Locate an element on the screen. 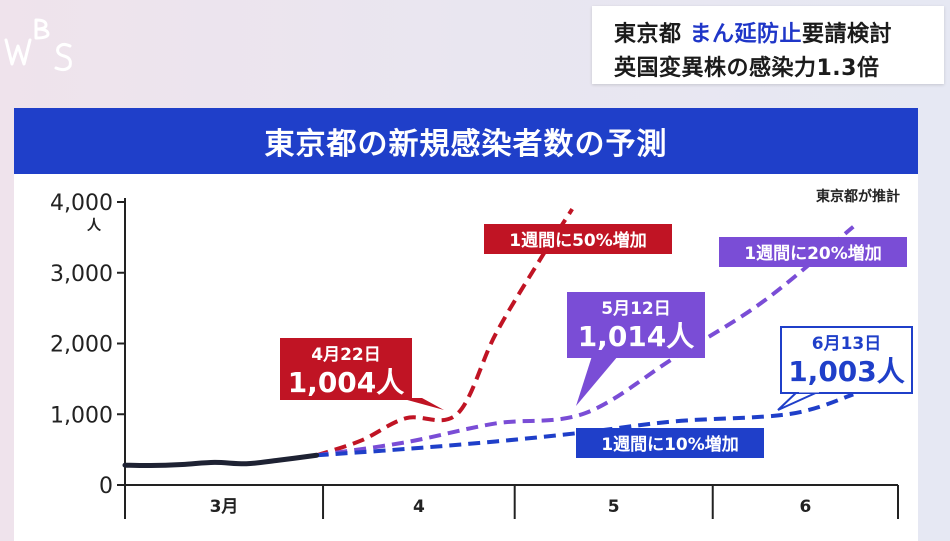  callout-10-percent-date: 6月13日 is located at coordinates (847, 344).